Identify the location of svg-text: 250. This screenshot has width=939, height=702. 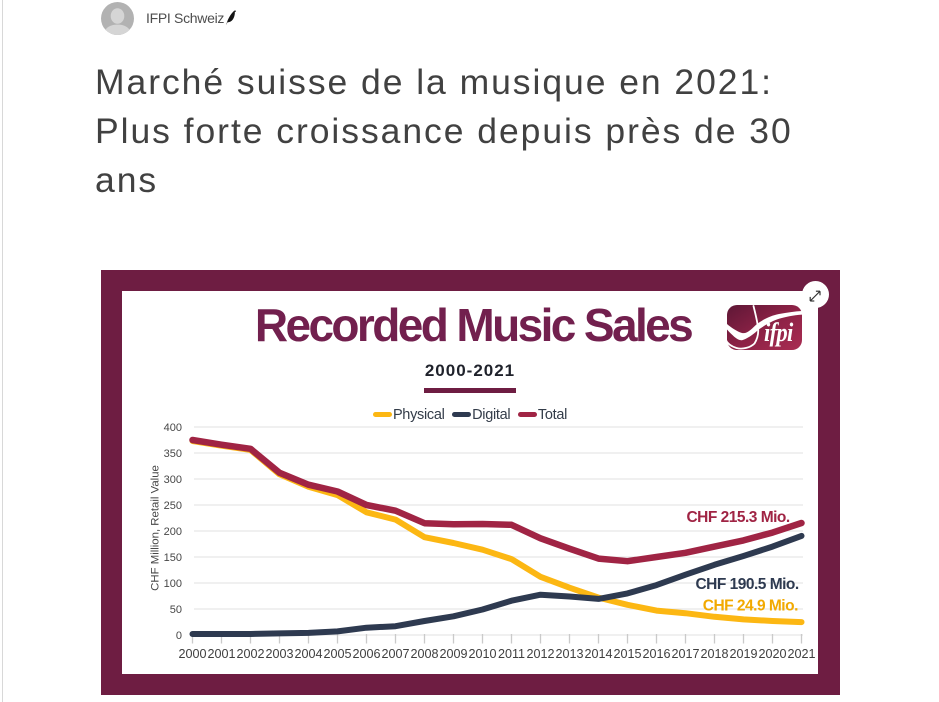
(173, 506).